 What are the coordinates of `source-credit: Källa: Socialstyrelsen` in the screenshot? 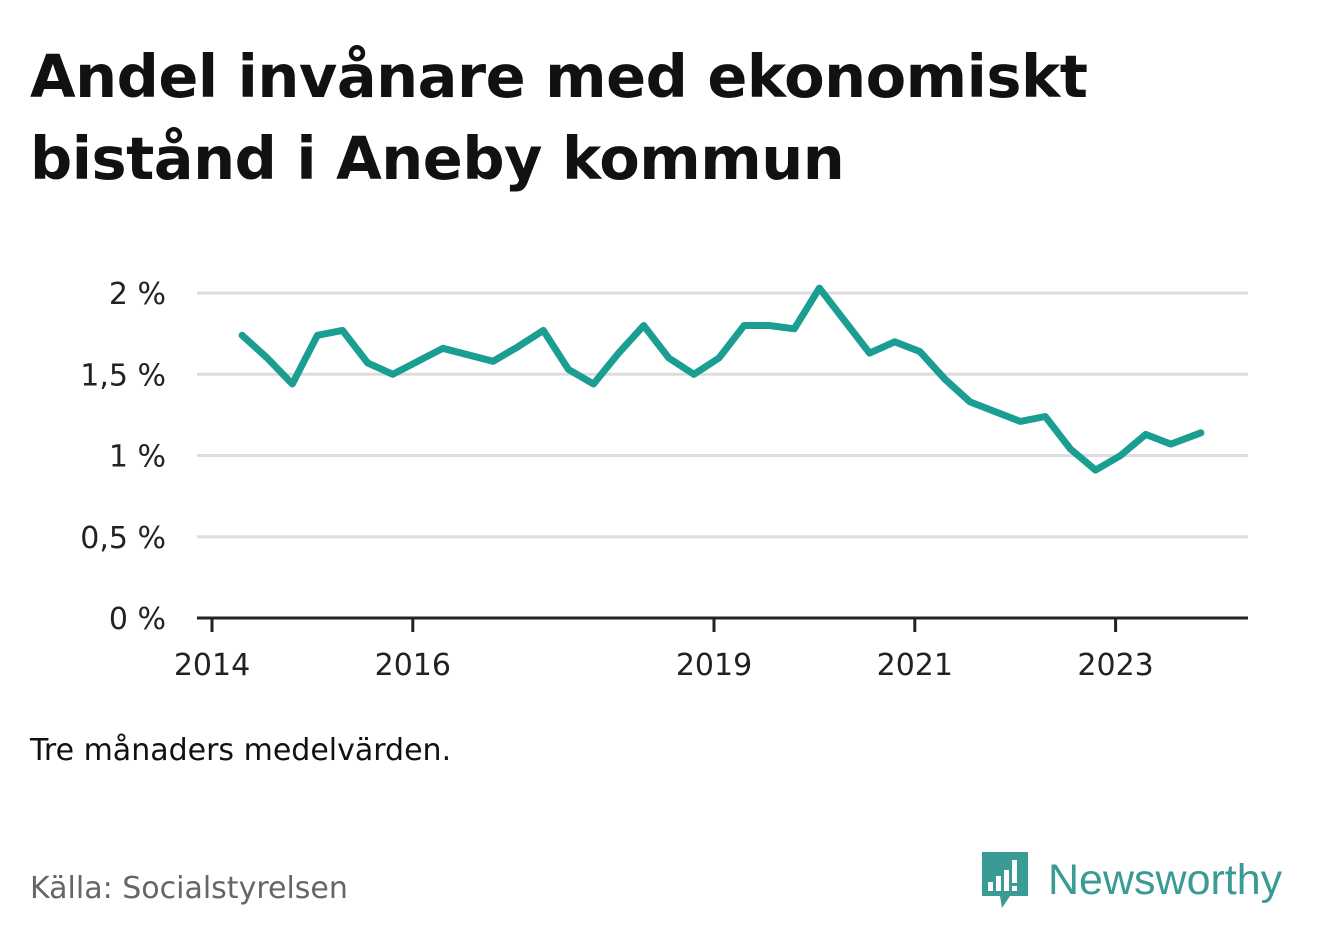 It's located at (189, 888).